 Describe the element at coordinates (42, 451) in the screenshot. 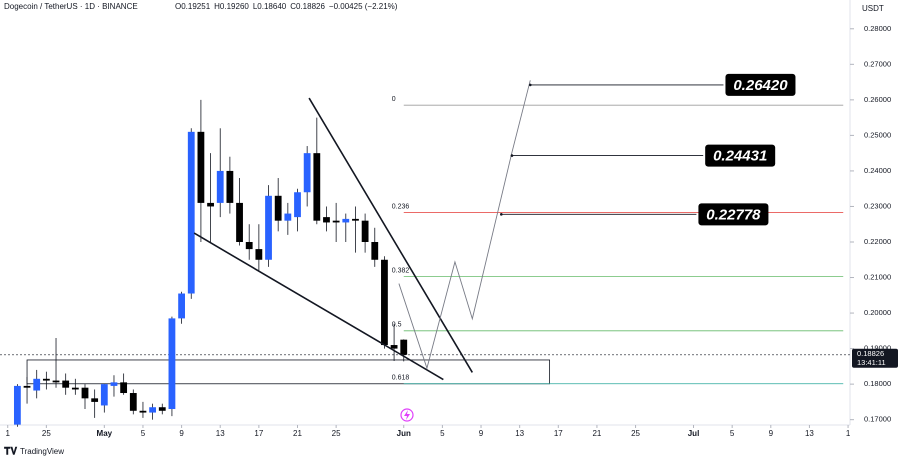

I see `brand-name: TradingView` at that location.